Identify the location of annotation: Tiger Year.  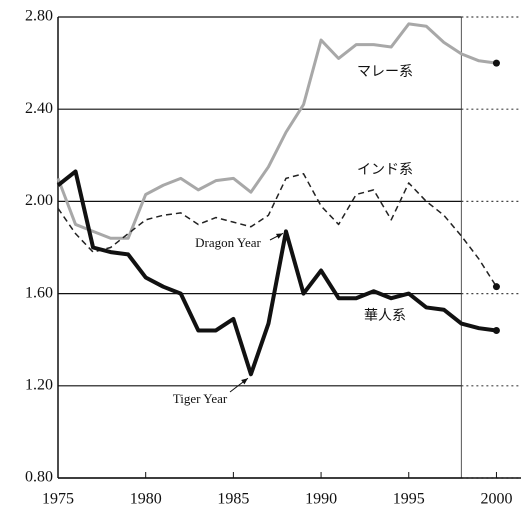
(200, 398).